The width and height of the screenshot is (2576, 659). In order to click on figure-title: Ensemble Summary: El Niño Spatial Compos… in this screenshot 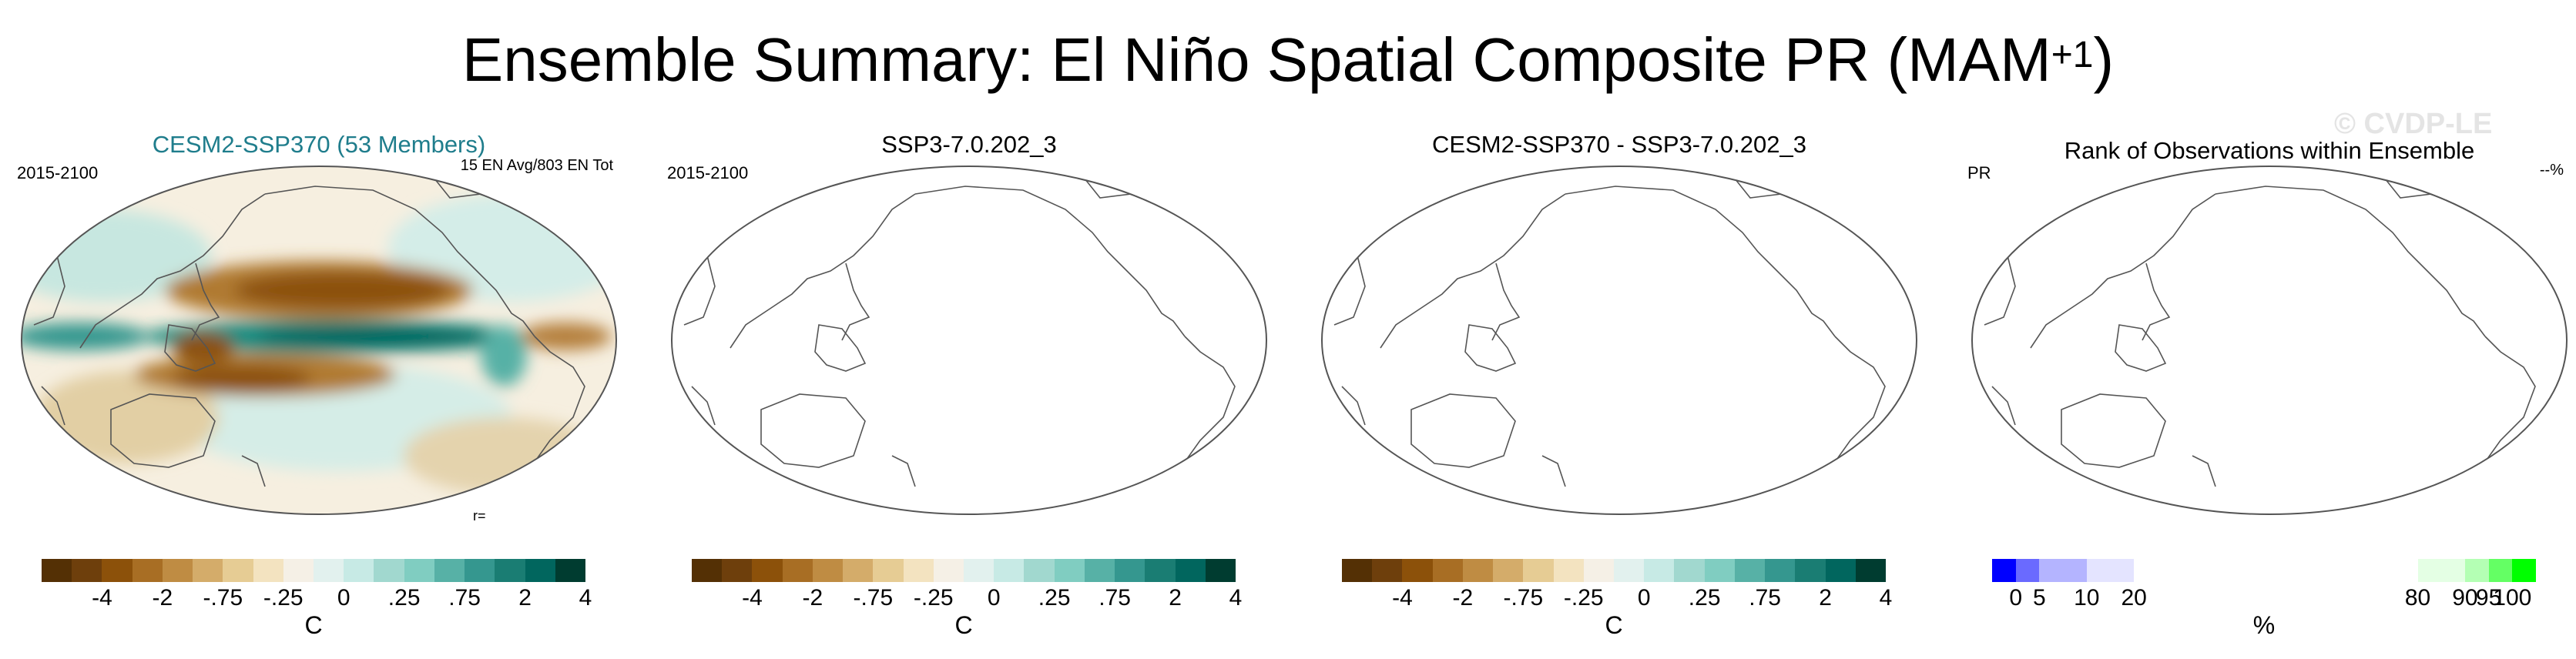, I will do `click(1288, 59)`.